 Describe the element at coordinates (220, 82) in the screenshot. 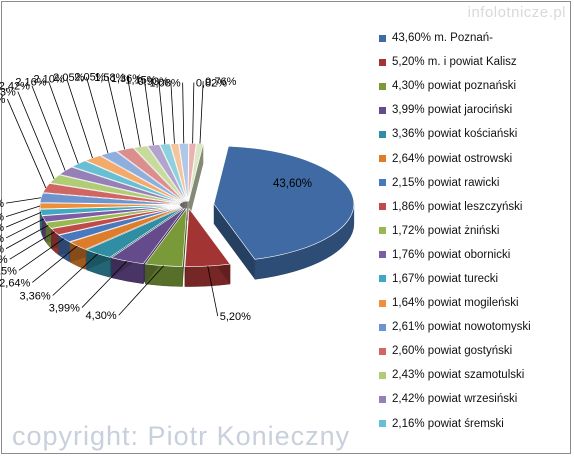

I see `data-label: 0,76%` at that location.